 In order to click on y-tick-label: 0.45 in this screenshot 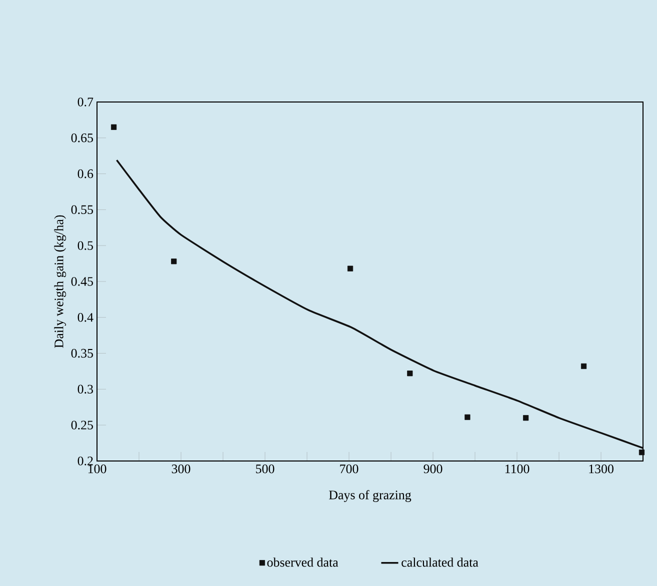, I will do `click(82, 281)`.